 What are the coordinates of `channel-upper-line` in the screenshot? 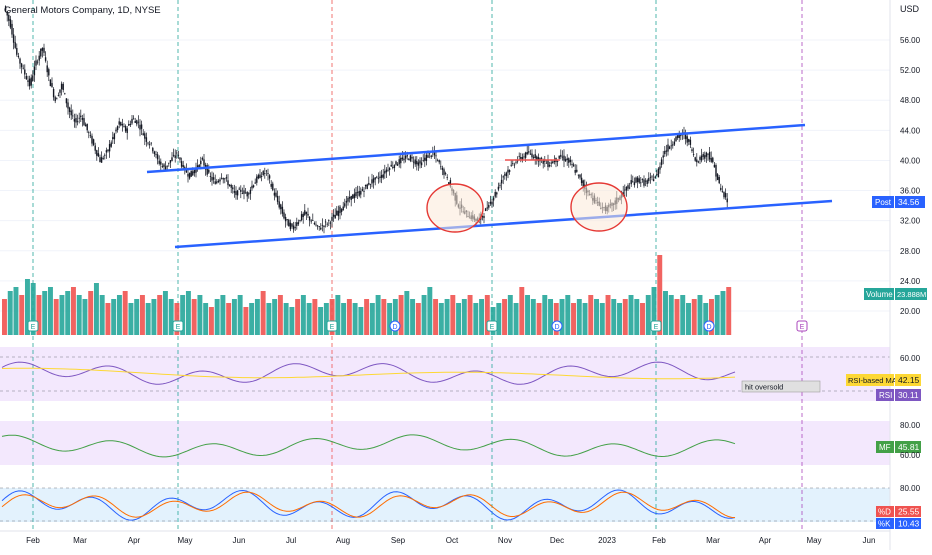 It's located at (476, 148).